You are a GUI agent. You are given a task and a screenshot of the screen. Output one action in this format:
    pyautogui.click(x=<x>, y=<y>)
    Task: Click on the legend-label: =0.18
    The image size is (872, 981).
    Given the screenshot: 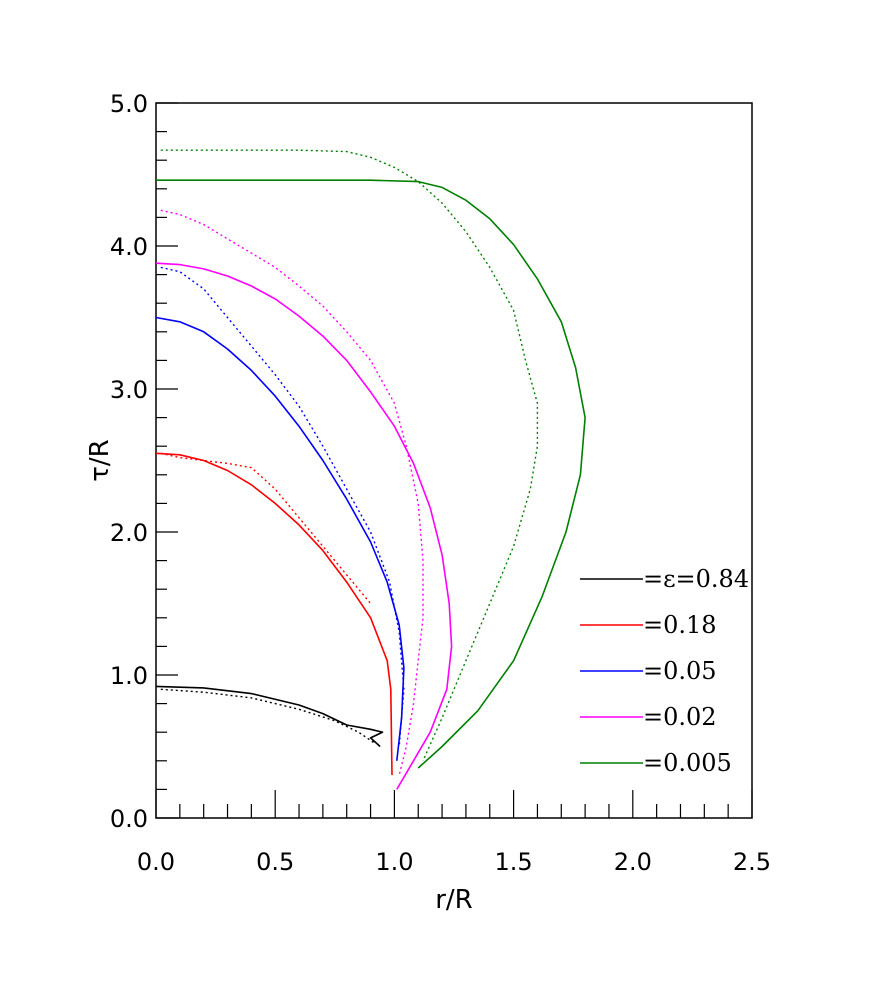 What is the action you would take?
    pyautogui.click(x=680, y=625)
    